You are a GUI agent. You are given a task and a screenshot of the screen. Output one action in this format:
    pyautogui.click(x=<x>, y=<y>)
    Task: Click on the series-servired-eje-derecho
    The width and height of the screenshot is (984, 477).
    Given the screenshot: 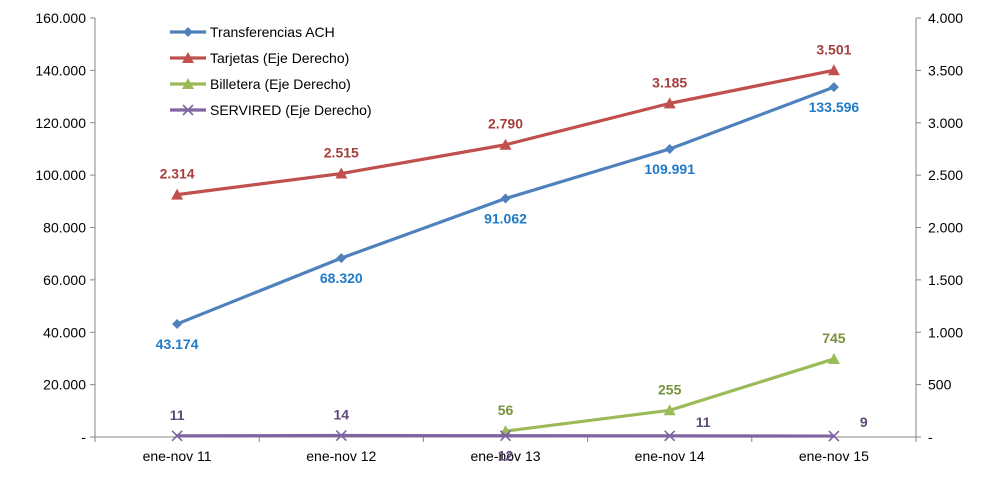 What is the action you would take?
    pyautogui.click(x=505, y=435)
    